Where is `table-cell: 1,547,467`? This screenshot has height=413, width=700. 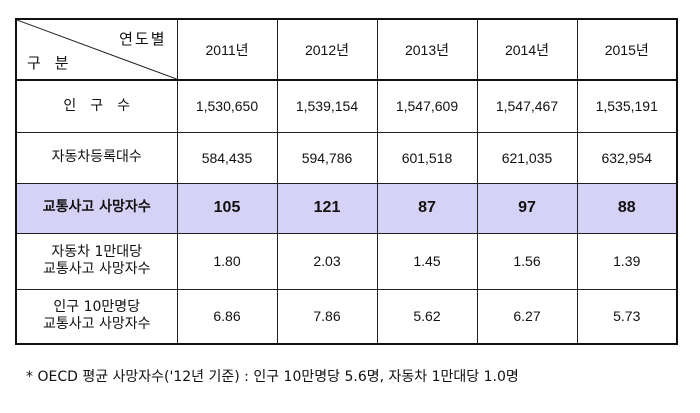
table-cell: 1,547,467 is located at coordinates (527, 106).